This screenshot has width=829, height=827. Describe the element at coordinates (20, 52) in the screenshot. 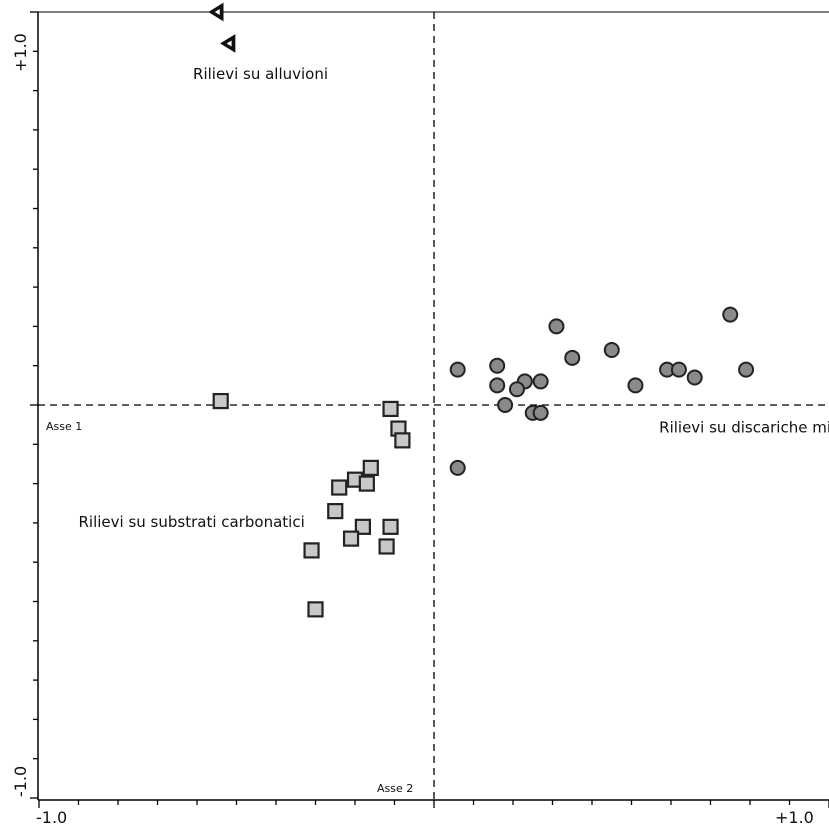

I see `y-tick-label-max: +1.0` at that location.